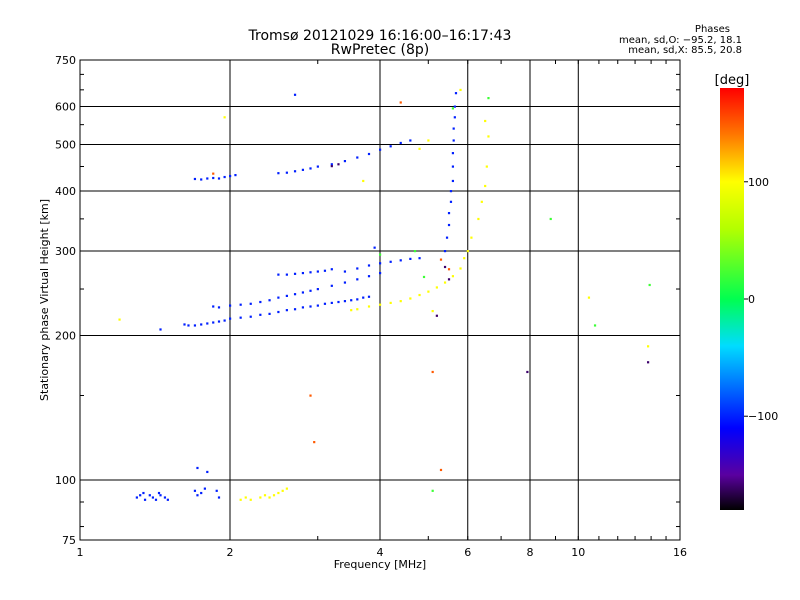  What do you see at coordinates (65, 251) in the screenshot?
I see `y-tick-label: 300` at bounding box center [65, 251].